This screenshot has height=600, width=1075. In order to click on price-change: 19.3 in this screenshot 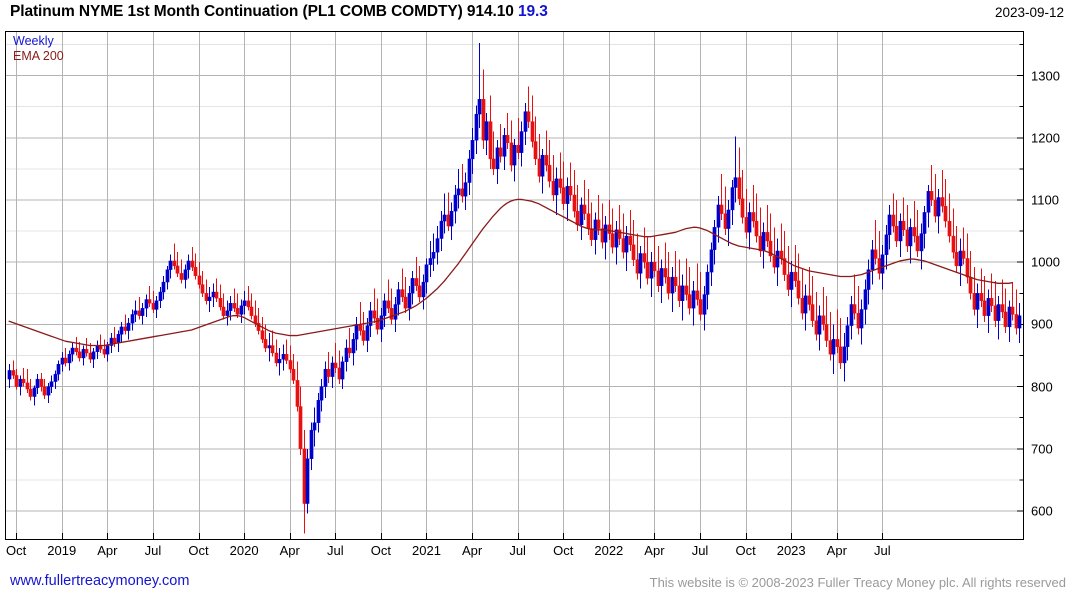, I will do `click(532, 11)`.